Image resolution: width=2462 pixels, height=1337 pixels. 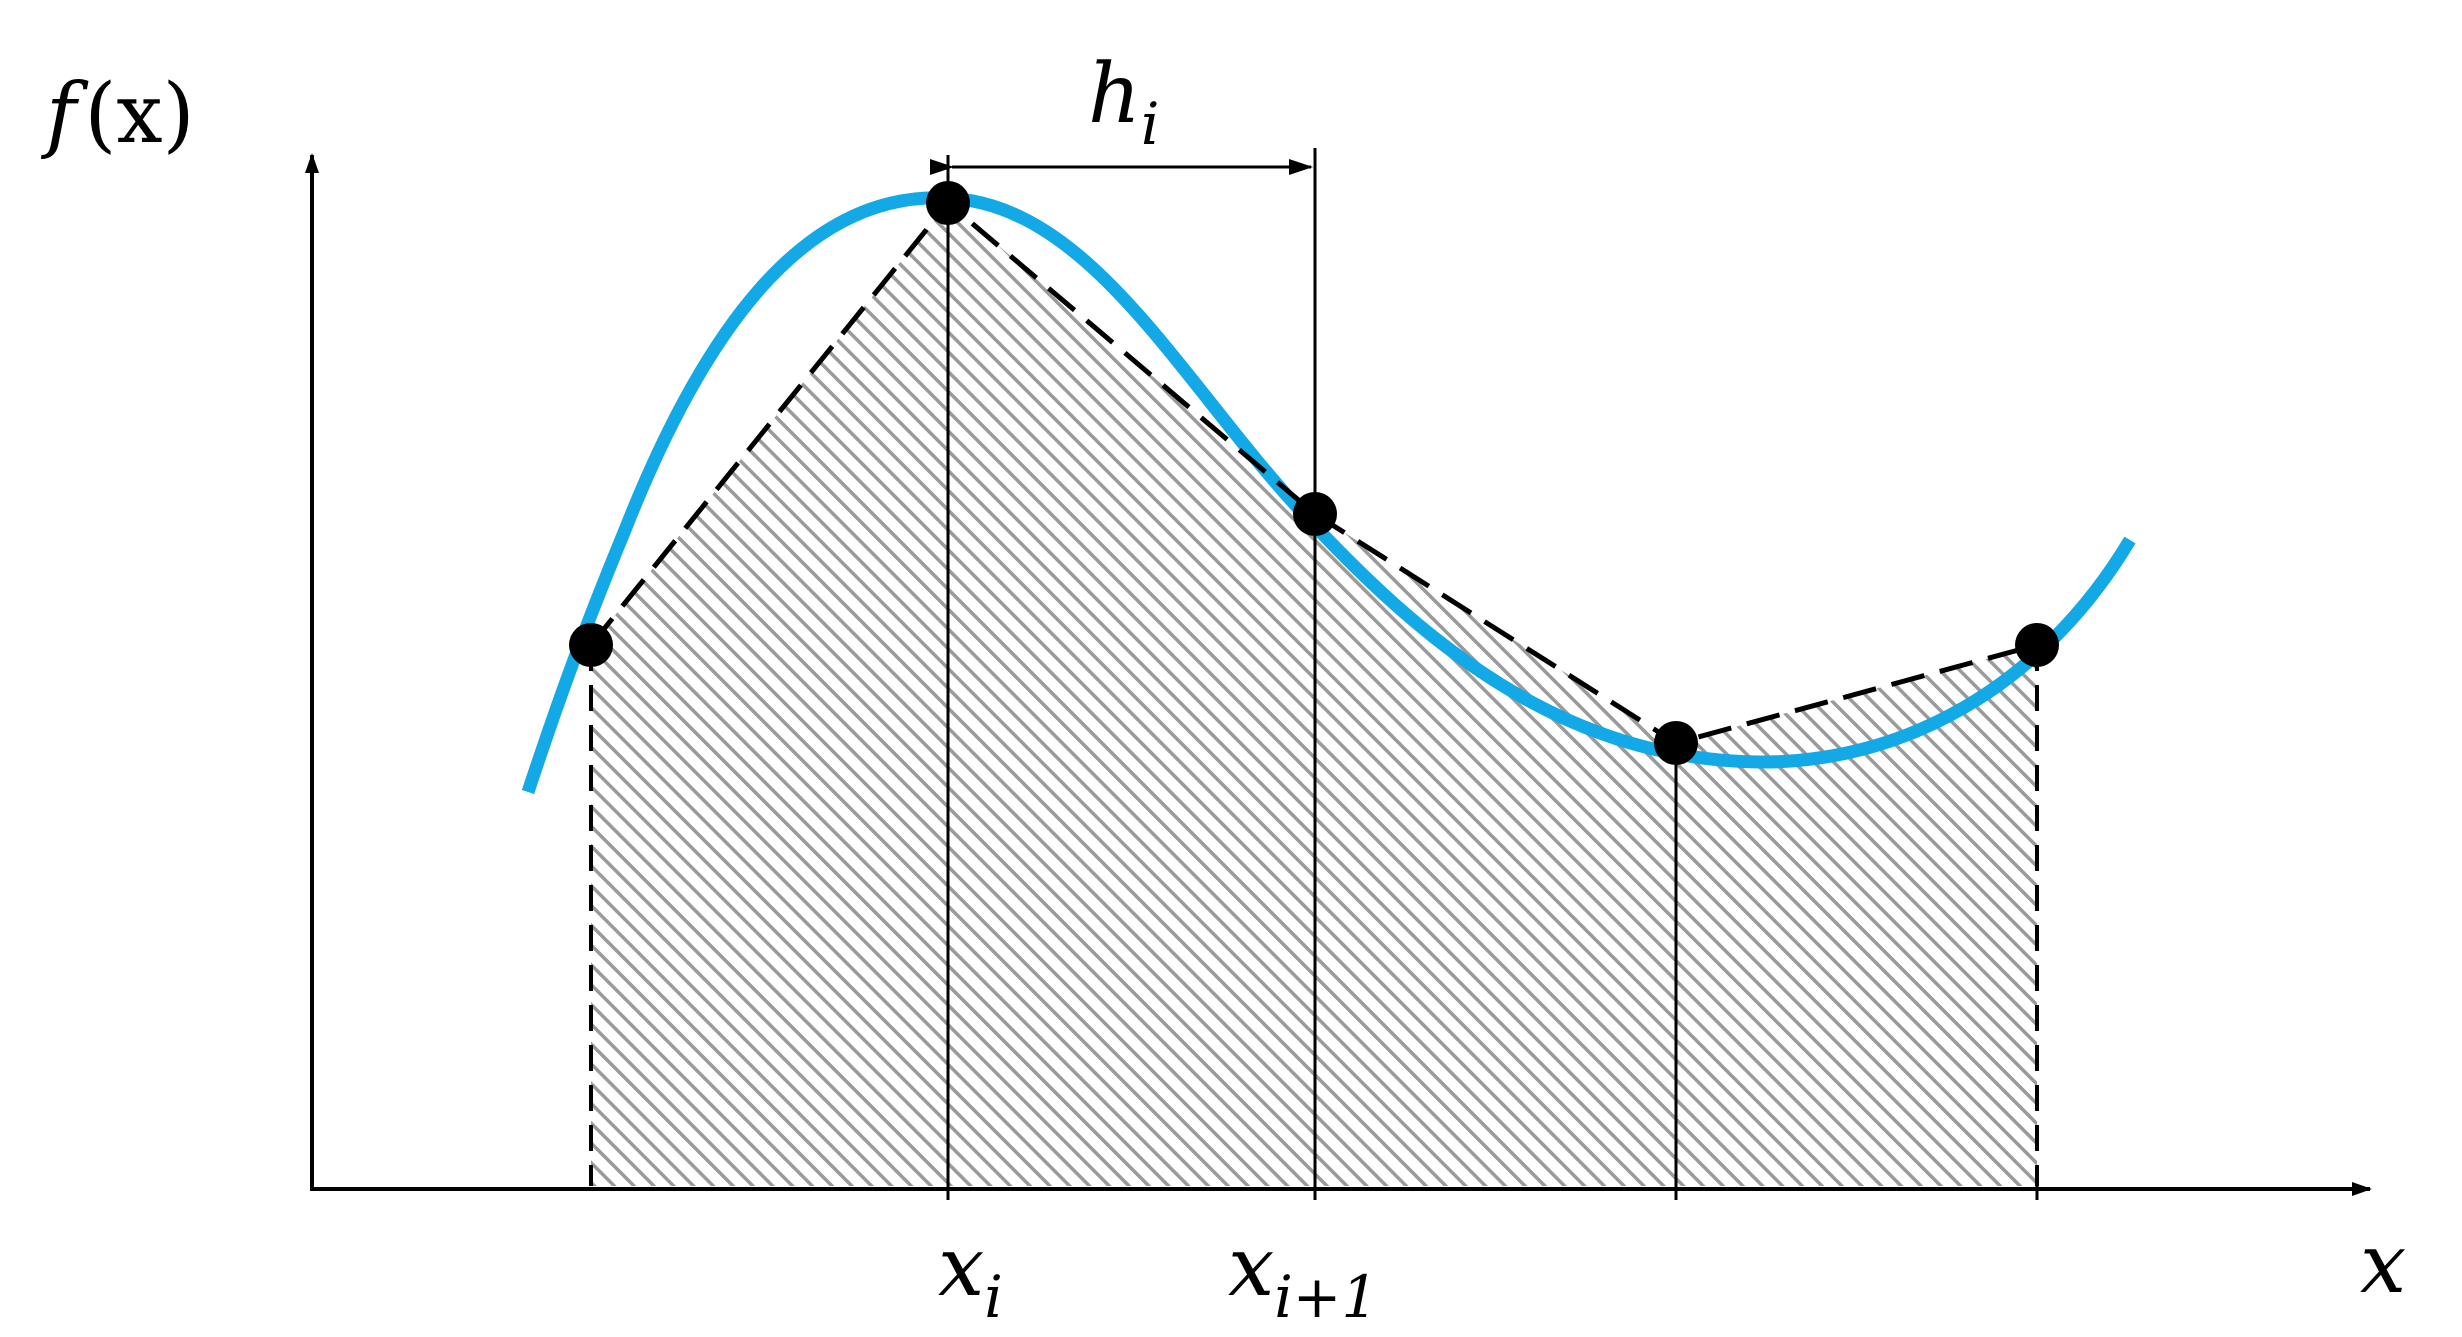 I want to click on node-point-x-i1, so click(x=1315, y=514).